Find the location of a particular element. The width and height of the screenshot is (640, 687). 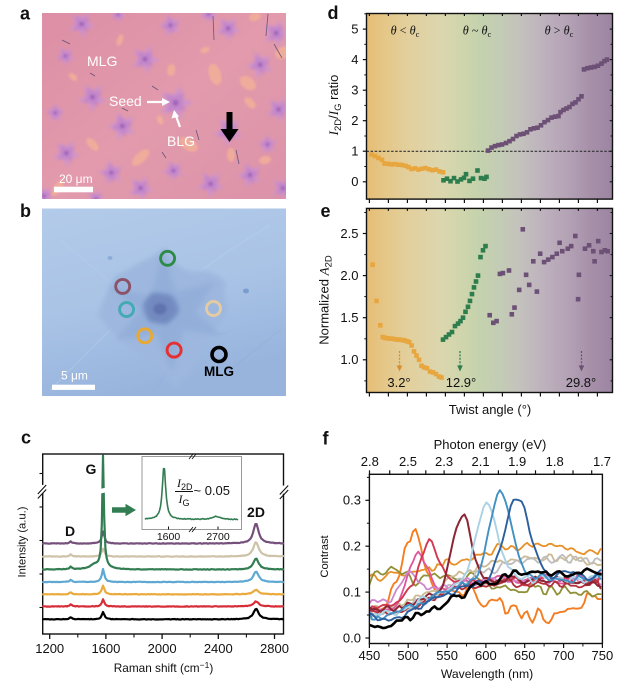

svg-text: 700 is located at coordinates (564, 655).